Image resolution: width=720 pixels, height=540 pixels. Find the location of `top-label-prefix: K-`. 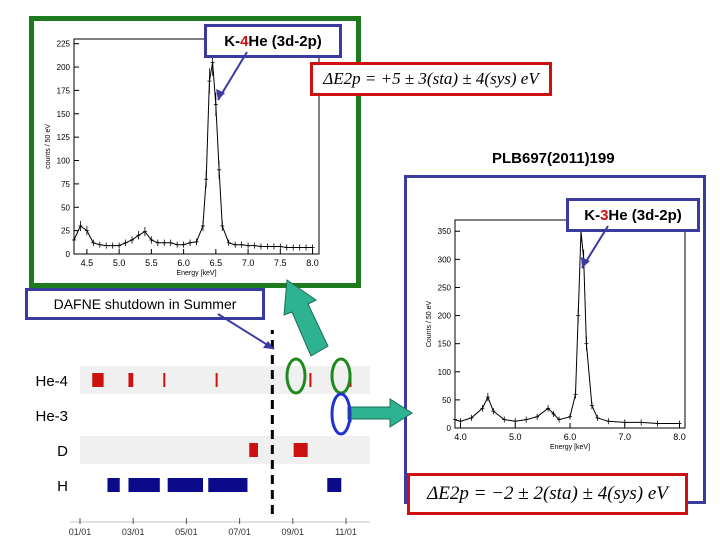

top-label-prefix: K- is located at coordinates (232, 41).